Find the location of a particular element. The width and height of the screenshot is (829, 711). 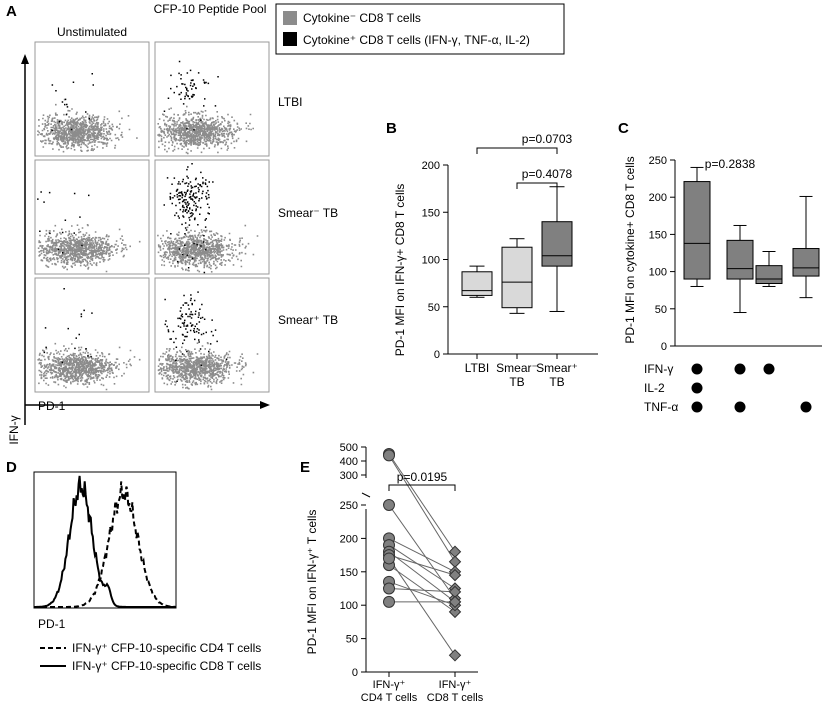

panel-a-col1-label: Unstimulated is located at coordinates (92, 32).